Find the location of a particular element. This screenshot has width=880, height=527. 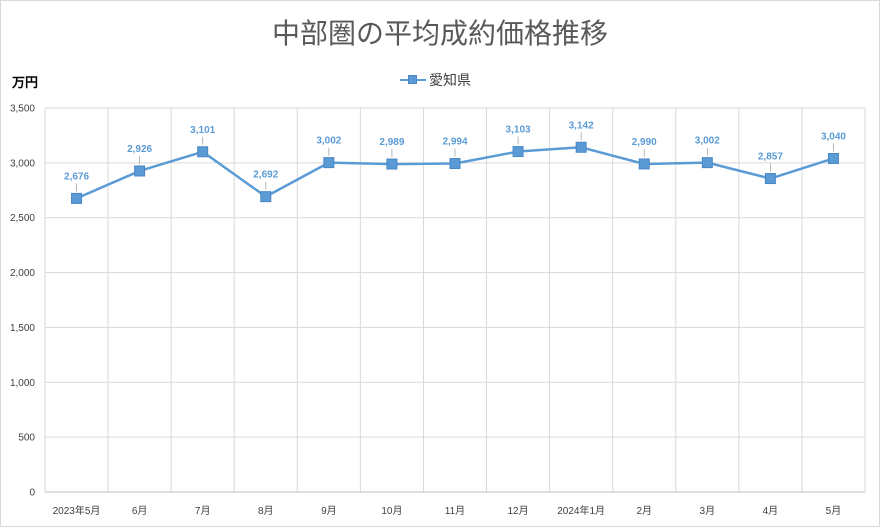

x-tick-label: 2024年1月 is located at coordinates (581, 510).